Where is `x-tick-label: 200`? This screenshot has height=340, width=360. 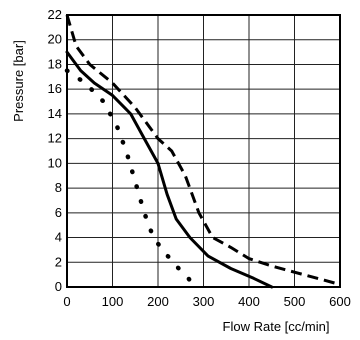 x-tick-label: 200 is located at coordinates (158, 301).